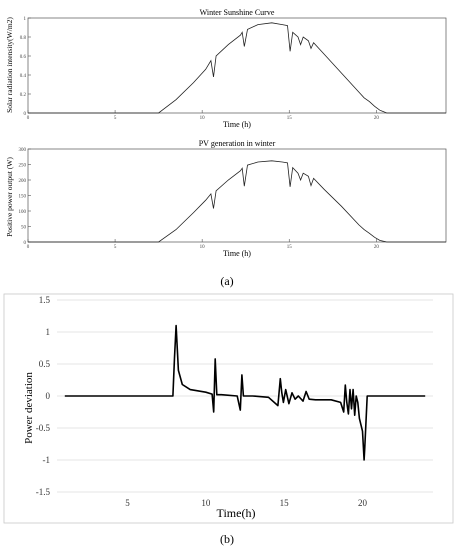 This screenshot has height=550, width=457. What do you see at coordinates (237, 201) in the screenshot?
I see `panel-pv-line` at bounding box center [237, 201].